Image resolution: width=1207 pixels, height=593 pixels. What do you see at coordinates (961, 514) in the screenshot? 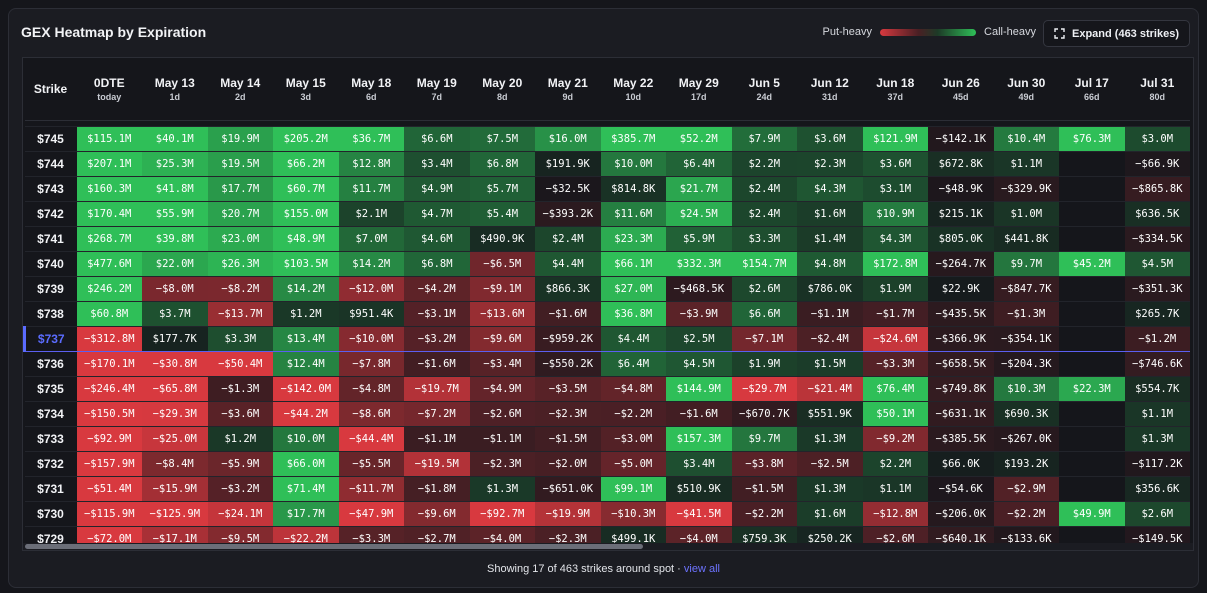
I see `gex-cell: −$206.0K` at bounding box center [961, 514].